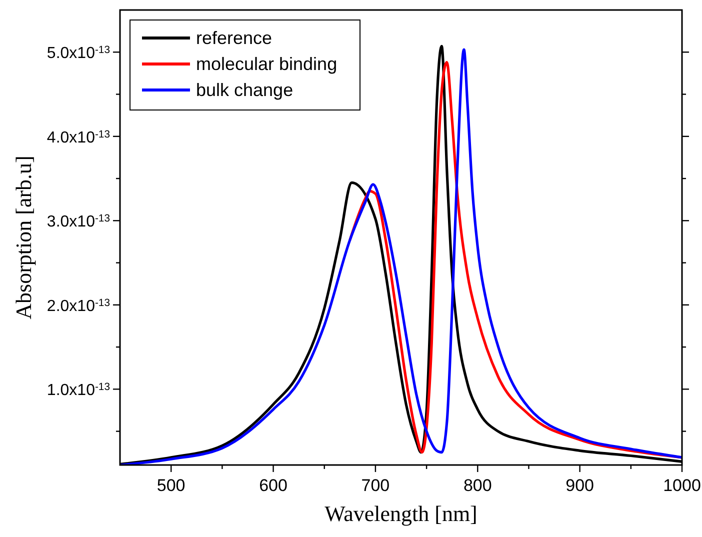  What do you see at coordinates (245, 90) in the screenshot?
I see `legend-label: bulk change` at bounding box center [245, 90].